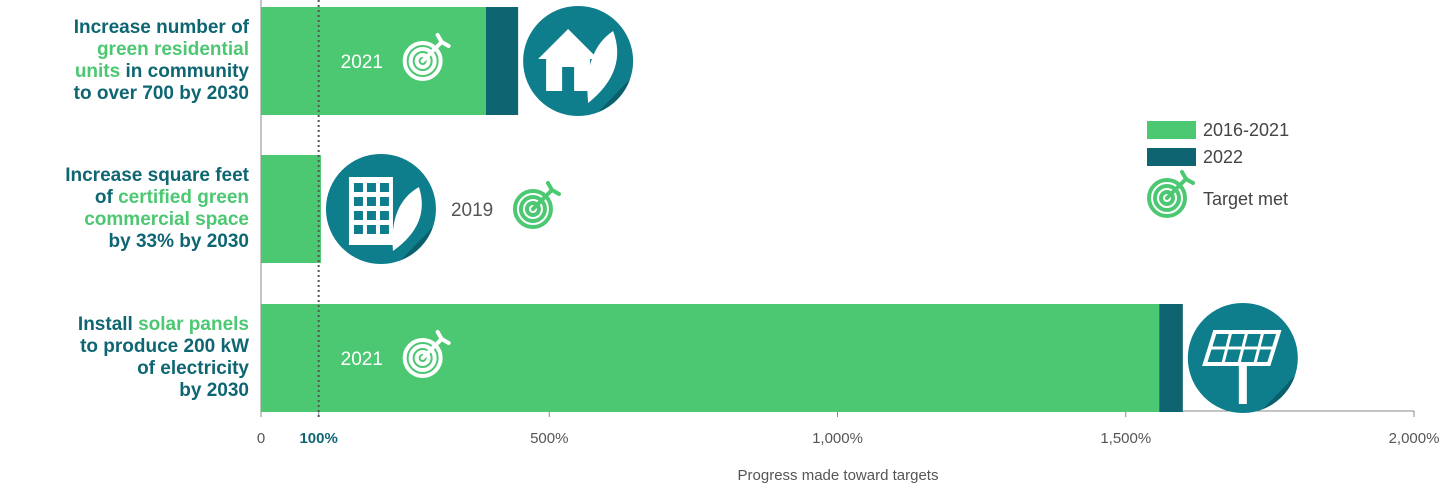  I want to click on x-tick-label: 500%, so click(549, 438).